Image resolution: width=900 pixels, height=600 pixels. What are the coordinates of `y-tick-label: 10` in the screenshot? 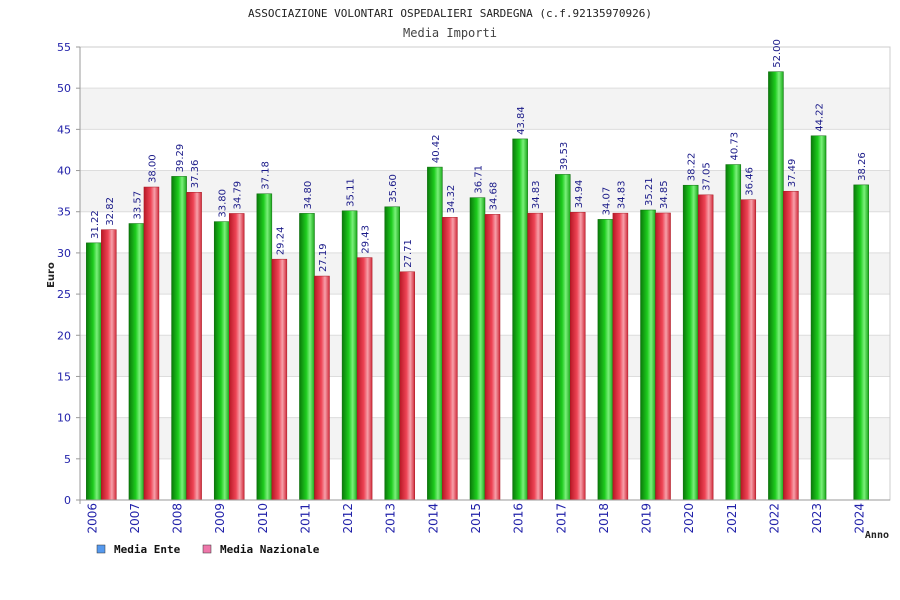 It's located at (64, 418).